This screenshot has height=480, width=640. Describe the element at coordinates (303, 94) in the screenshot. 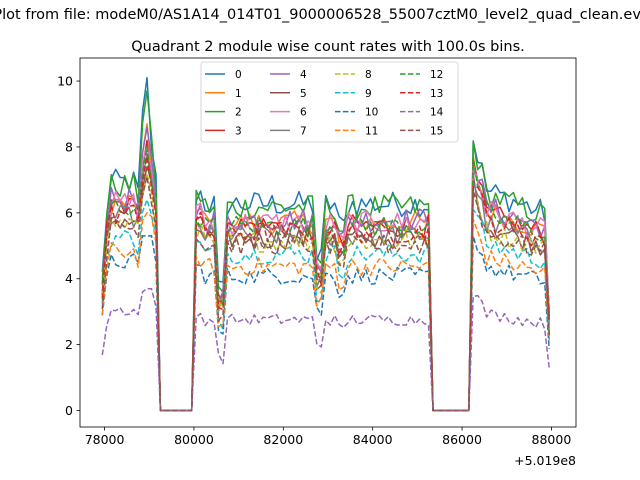

I see `legend-label-5: 5` at that location.